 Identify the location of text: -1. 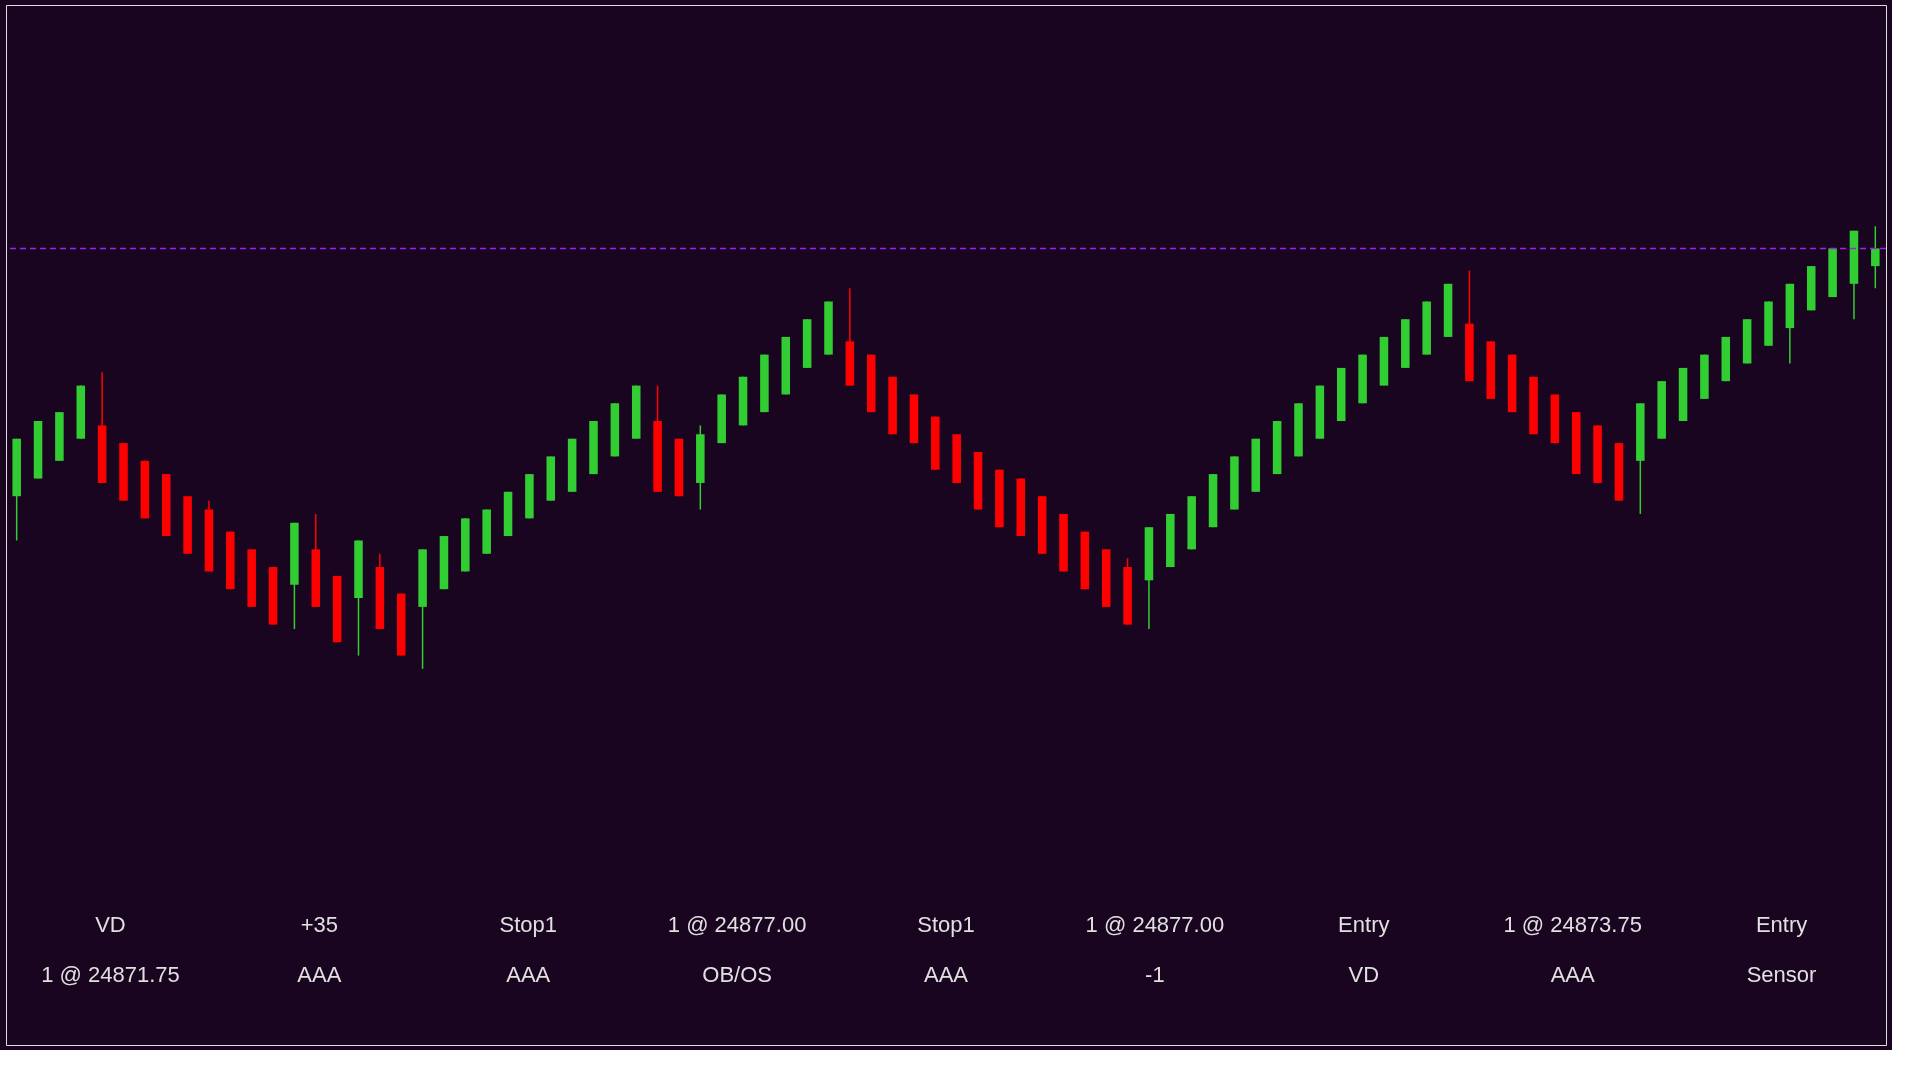
(1155, 974).